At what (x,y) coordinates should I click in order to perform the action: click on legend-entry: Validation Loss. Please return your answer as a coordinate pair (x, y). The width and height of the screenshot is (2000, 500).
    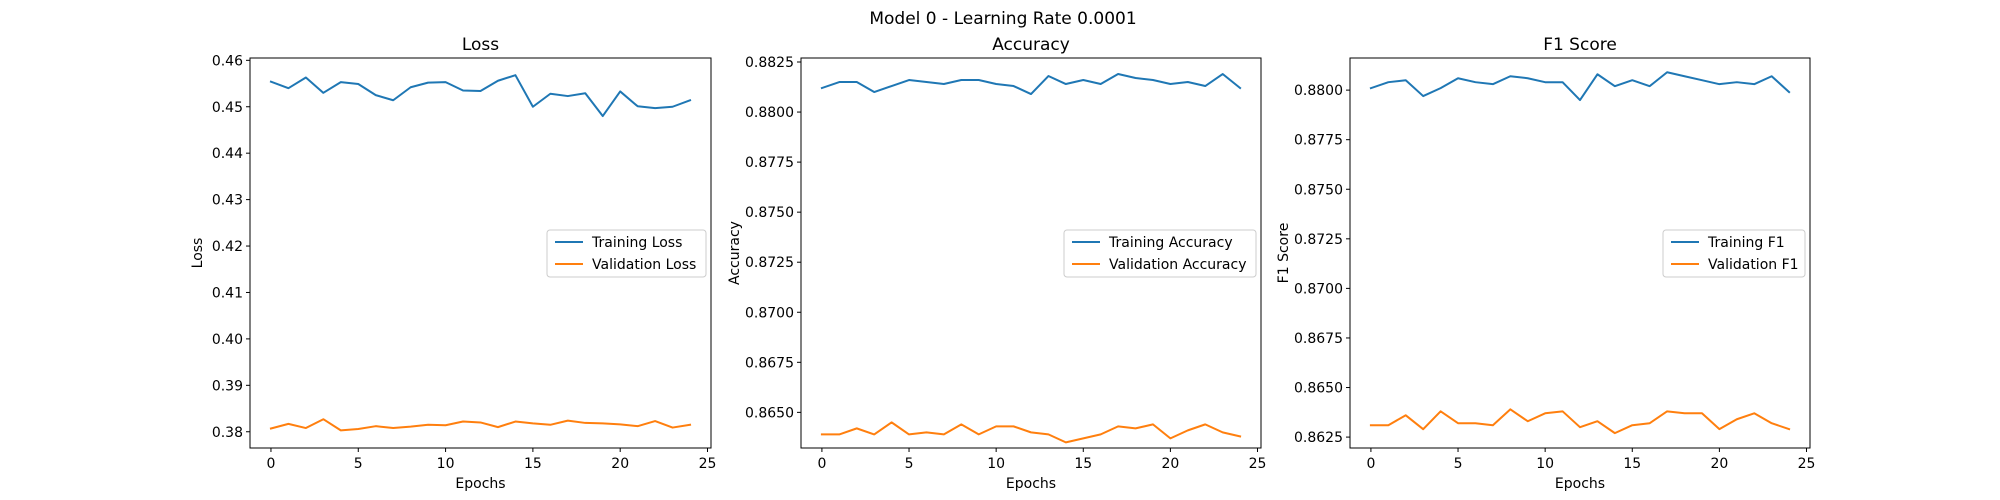
    Looking at the image, I should click on (644, 265).